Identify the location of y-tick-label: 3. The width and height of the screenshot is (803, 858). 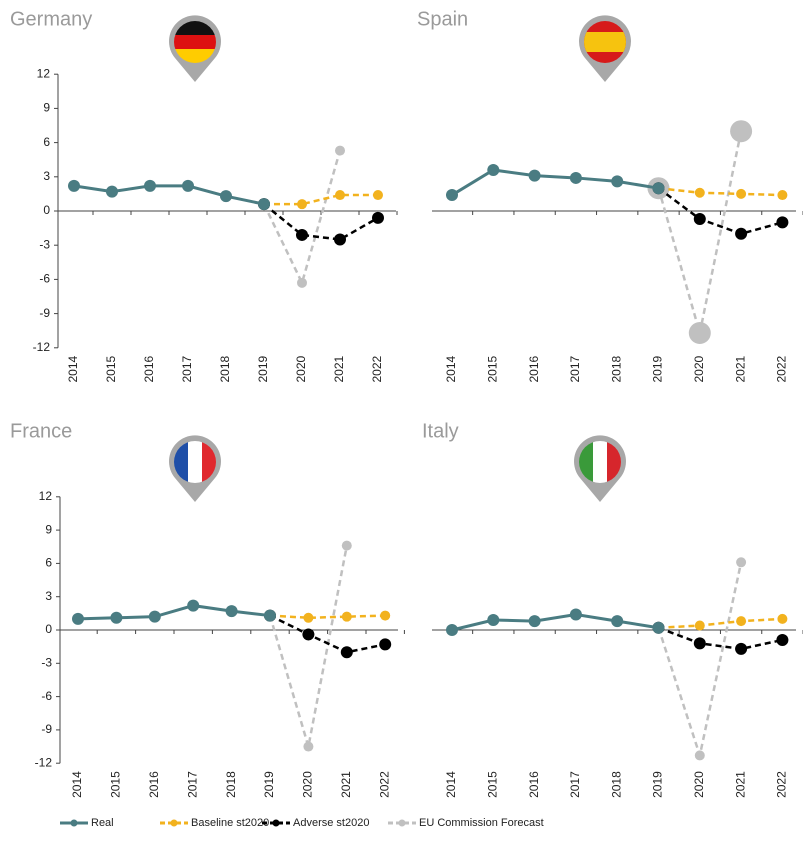
(48, 596).